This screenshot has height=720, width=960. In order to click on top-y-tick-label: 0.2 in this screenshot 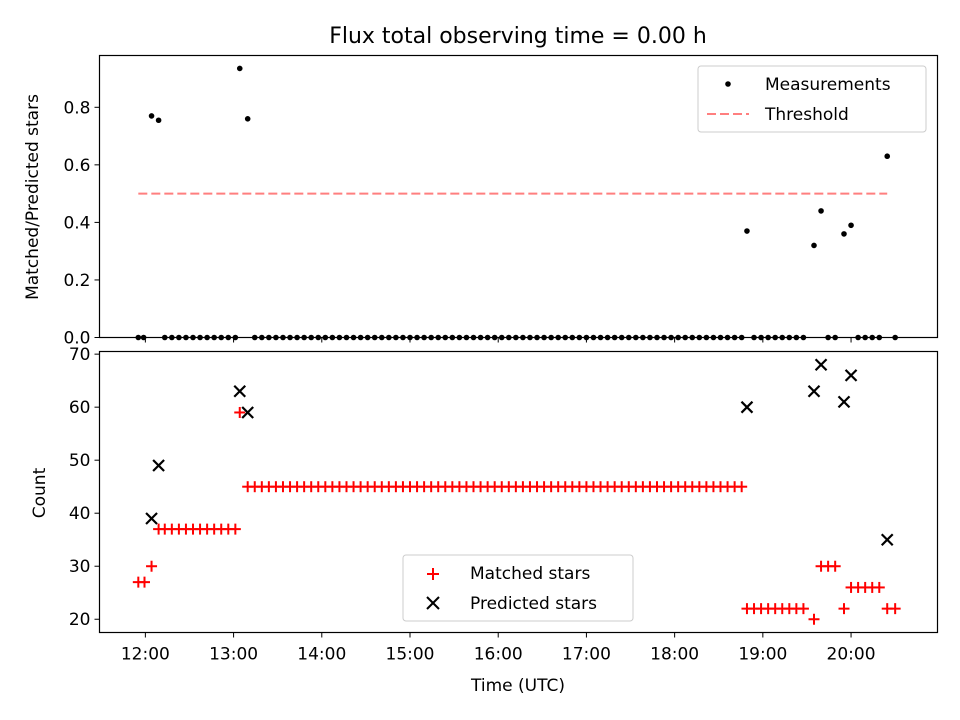, I will do `click(76, 281)`.